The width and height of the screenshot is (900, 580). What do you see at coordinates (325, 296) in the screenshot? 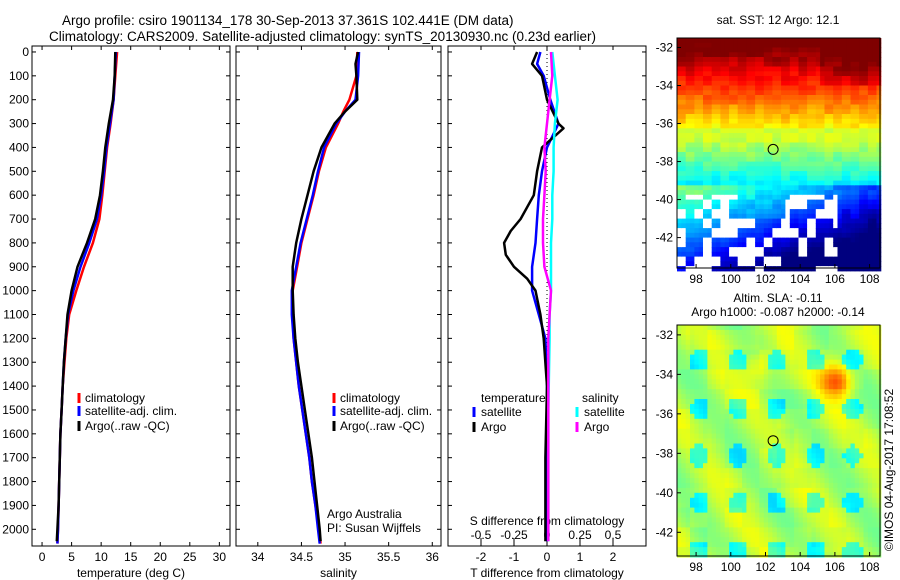
I see `series-line-argo---raw--qc-` at bounding box center [325, 296].